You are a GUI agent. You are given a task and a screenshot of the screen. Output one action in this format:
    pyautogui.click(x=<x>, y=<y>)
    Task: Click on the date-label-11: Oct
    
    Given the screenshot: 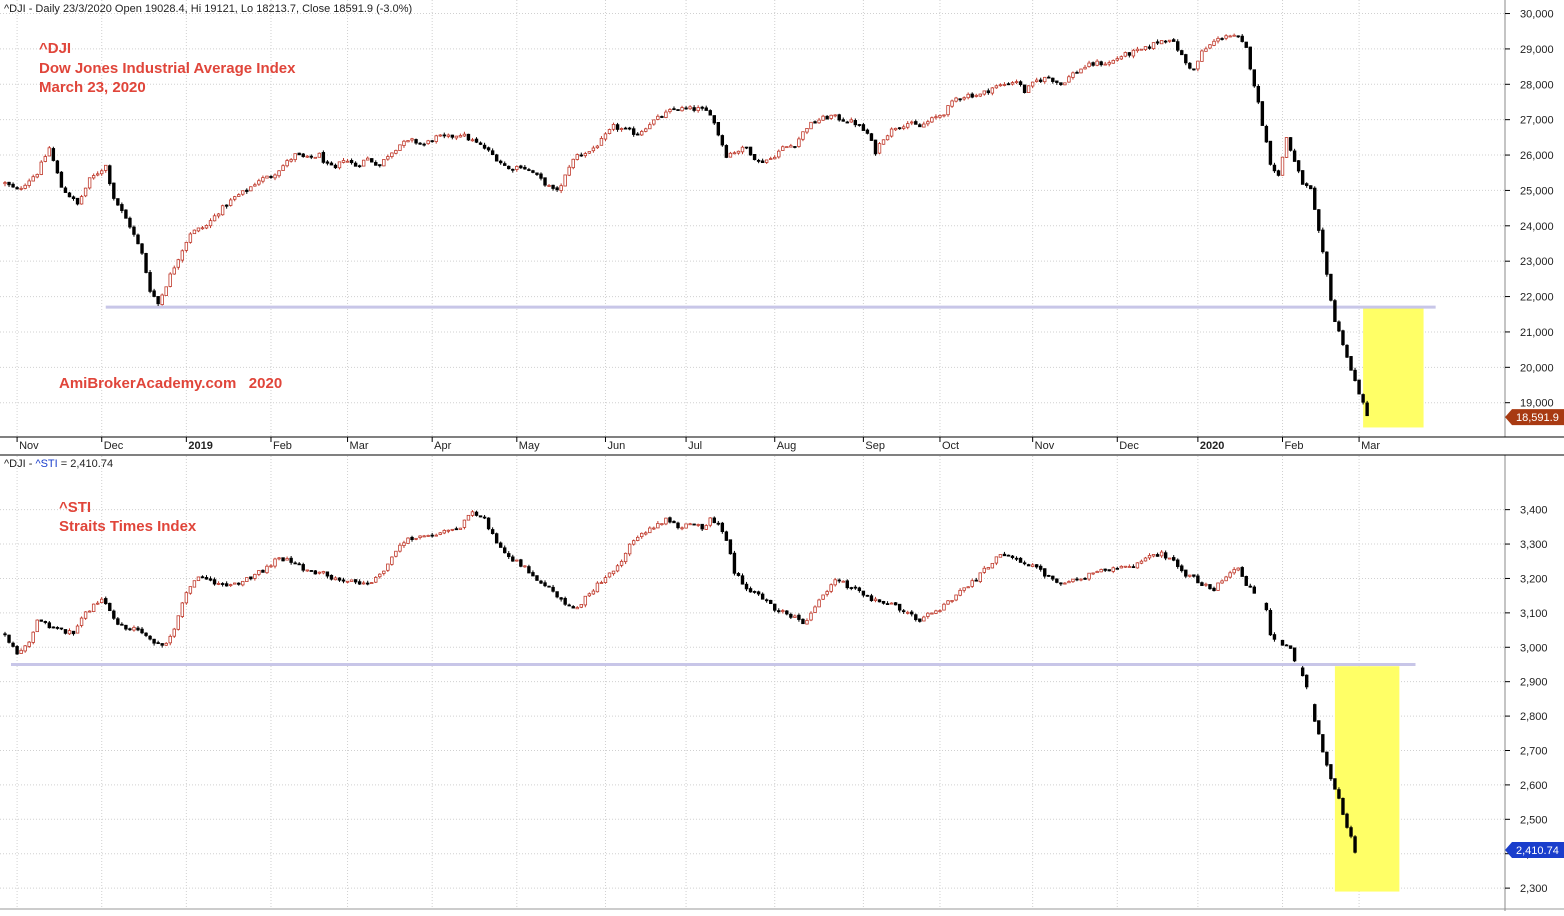 What is the action you would take?
    pyautogui.click(x=950, y=446)
    